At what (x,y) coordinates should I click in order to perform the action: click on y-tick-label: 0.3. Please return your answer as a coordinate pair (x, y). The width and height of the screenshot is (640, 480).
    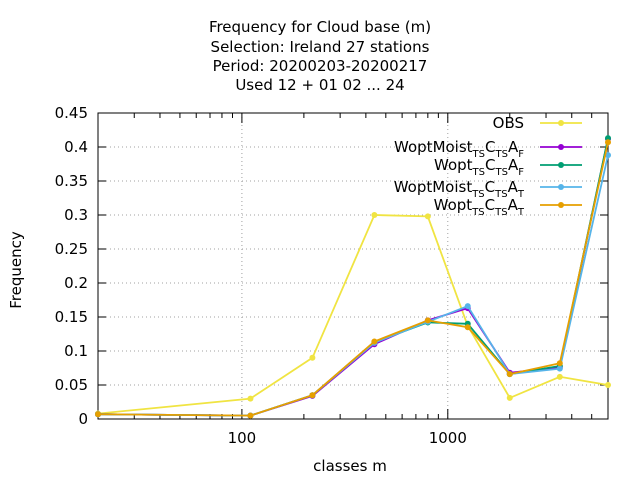
    Looking at the image, I should click on (76, 215).